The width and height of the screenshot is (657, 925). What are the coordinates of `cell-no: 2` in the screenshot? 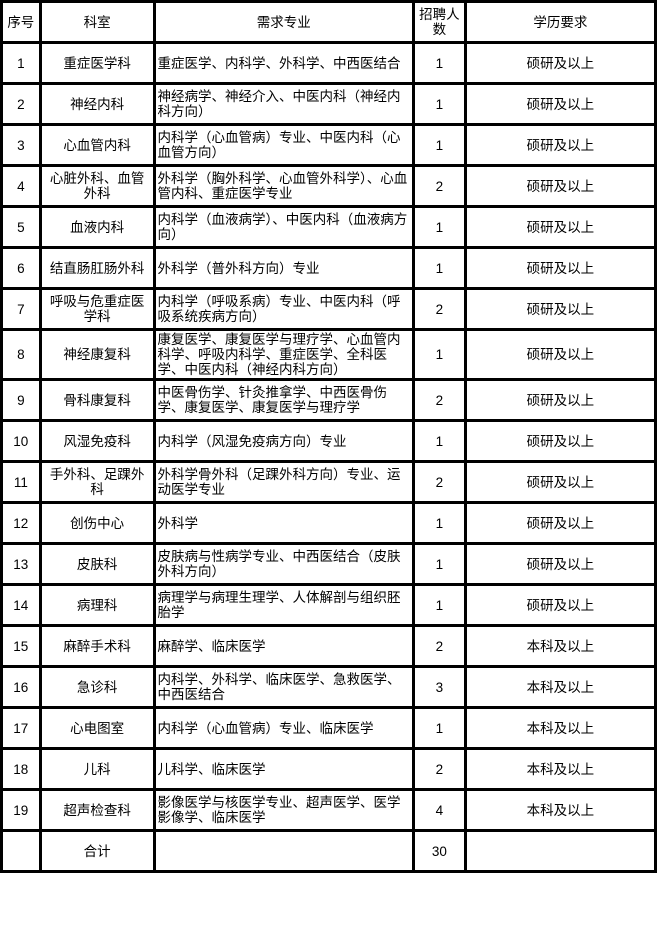 It's located at (21, 104).